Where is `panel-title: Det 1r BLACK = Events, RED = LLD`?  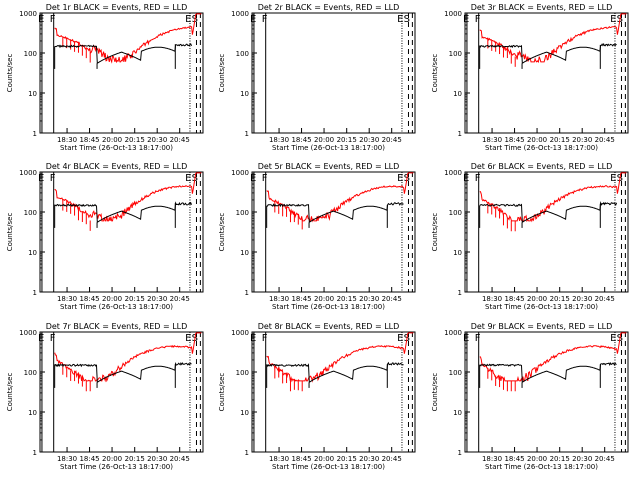
panel-title: Det 1r BLACK = Events, RED = LLD is located at coordinates (117, 7).